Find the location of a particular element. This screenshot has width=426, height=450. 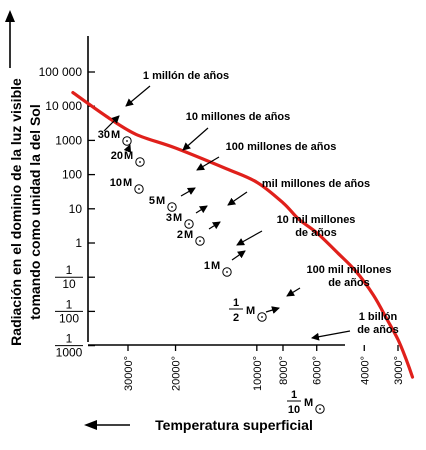

mass-value: 10 is located at coordinates (116, 183).